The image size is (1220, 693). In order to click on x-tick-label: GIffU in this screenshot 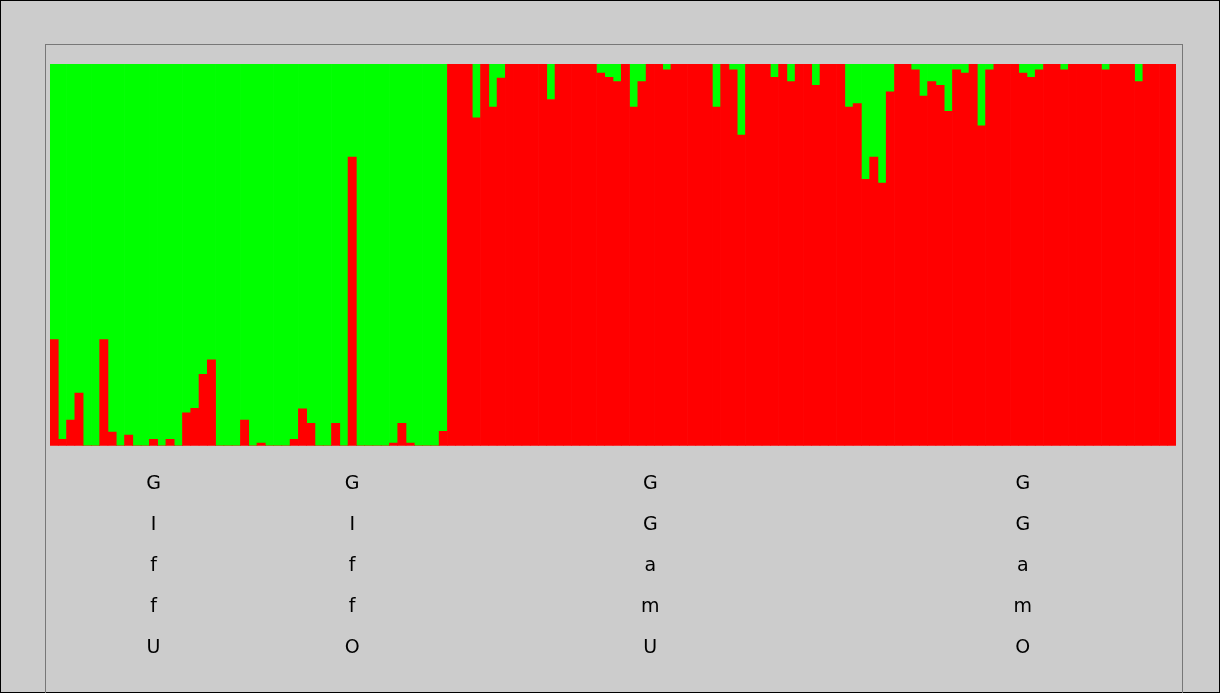, I will do `click(153, 564)`.